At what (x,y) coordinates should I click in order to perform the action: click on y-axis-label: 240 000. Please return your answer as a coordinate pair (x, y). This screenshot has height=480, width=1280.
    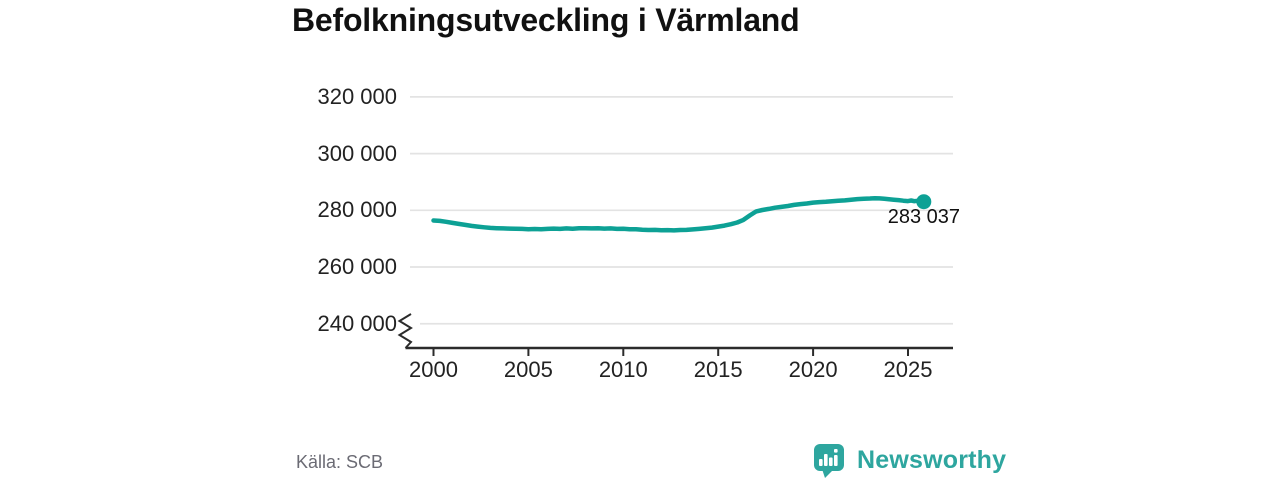
    Looking at the image, I should click on (357, 323).